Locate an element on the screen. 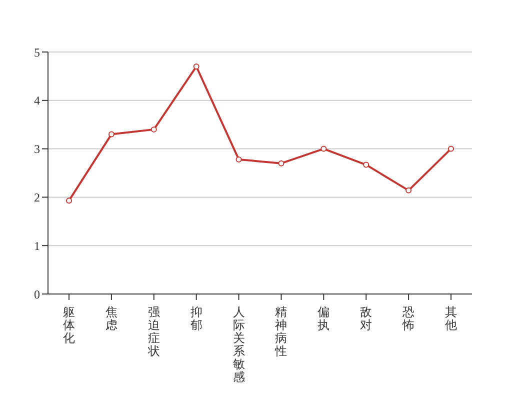 The width and height of the screenshot is (520, 400). x-tick-label: 恐怖 is located at coordinates (408, 318).